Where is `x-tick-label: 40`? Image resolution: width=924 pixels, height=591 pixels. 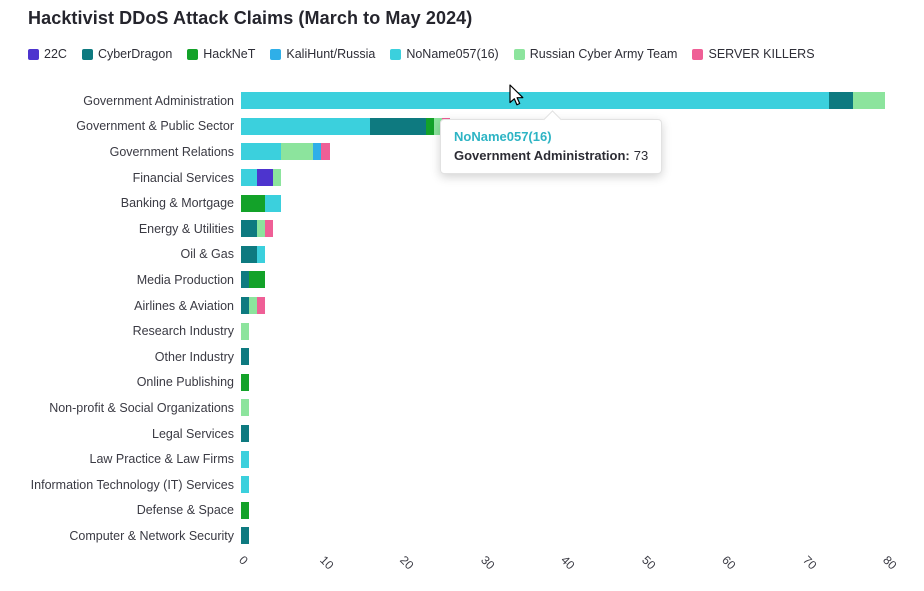
x-tick-label: 40 is located at coordinates (568, 563).